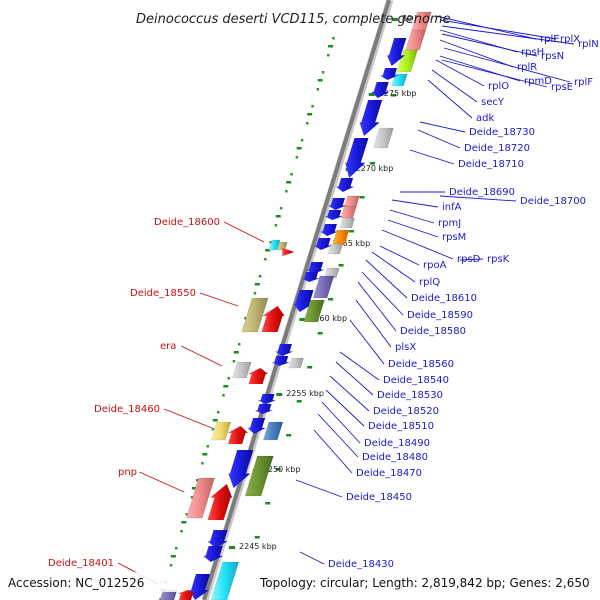  What do you see at coordinates (452, 207) in the screenshot?
I see `label-right: infA` at bounding box center [452, 207].